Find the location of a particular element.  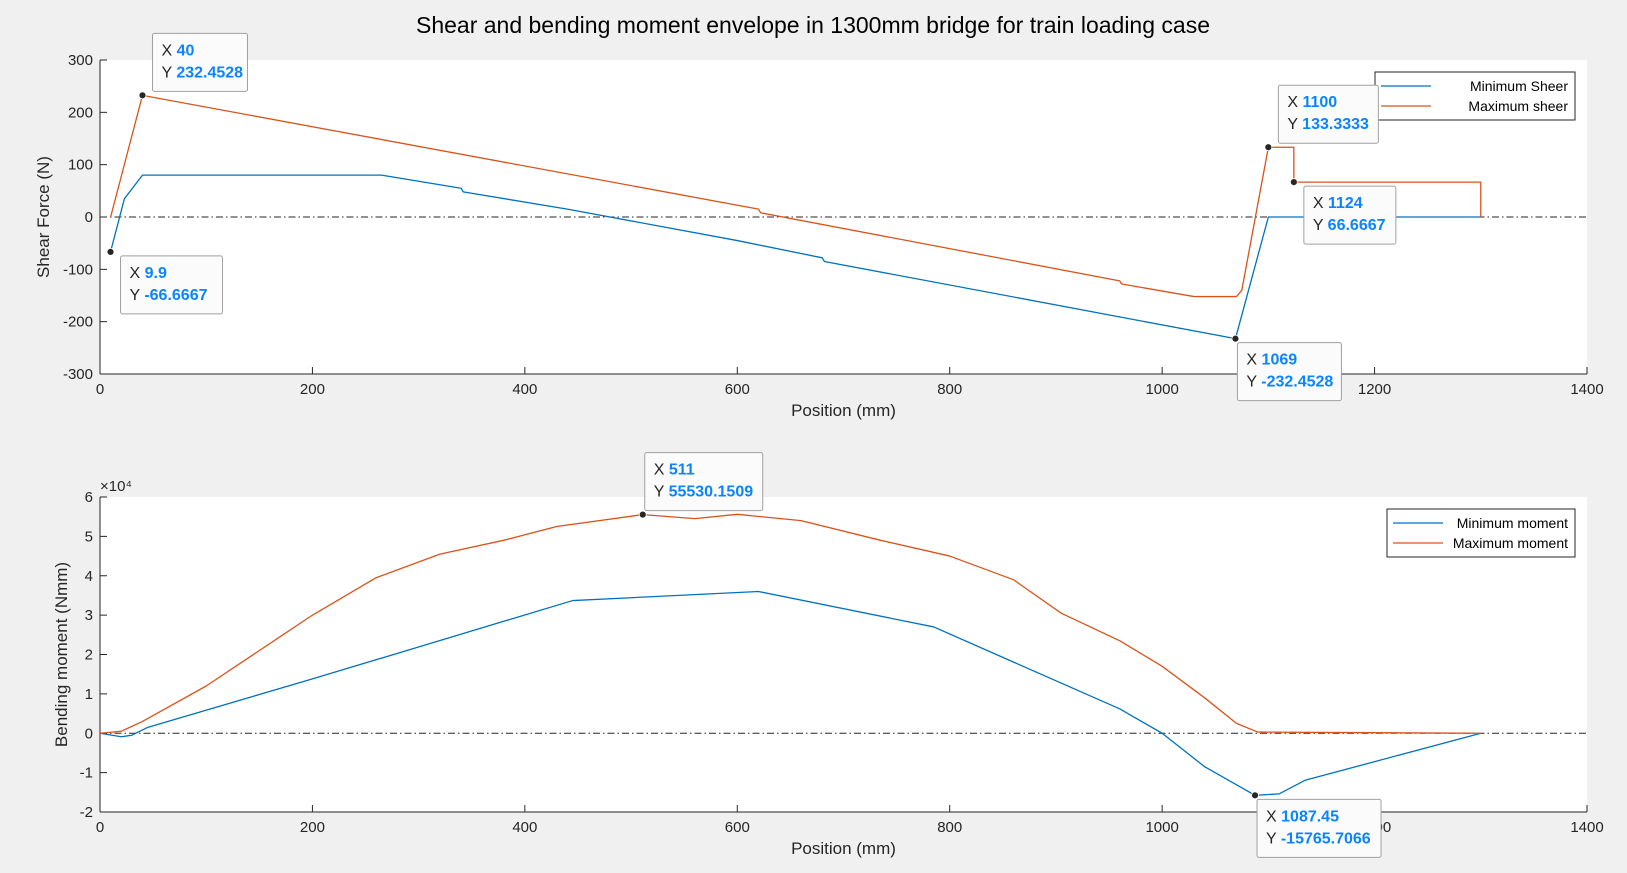

datatip-y-text: Y -66.6667 is located at coordinates (169, 295).